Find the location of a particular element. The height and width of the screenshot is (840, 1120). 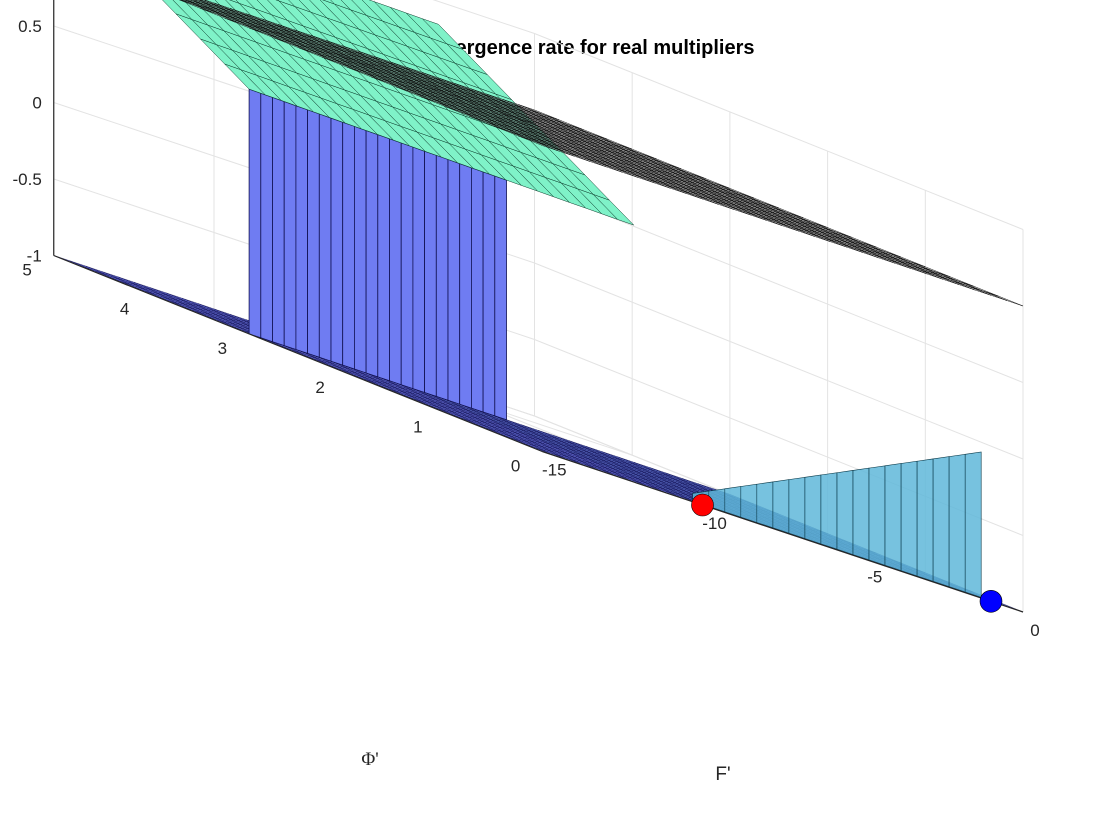

y-tick-label: 1 is located at coordinates (417, 426).